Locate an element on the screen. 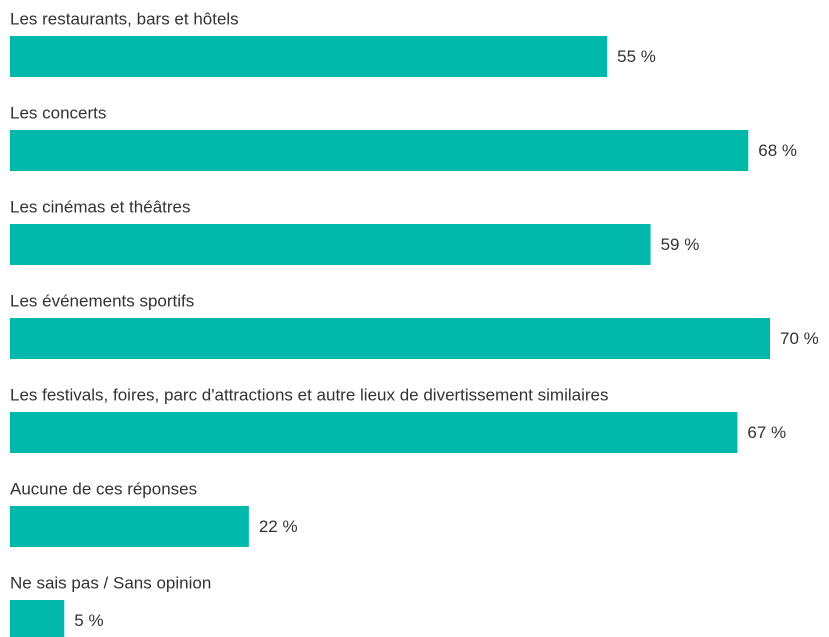 Image resolution: width=829 pixels, height=637 pixels. category-label: Ne sais pas / Sans opinion is located at coordinates (110, 582).